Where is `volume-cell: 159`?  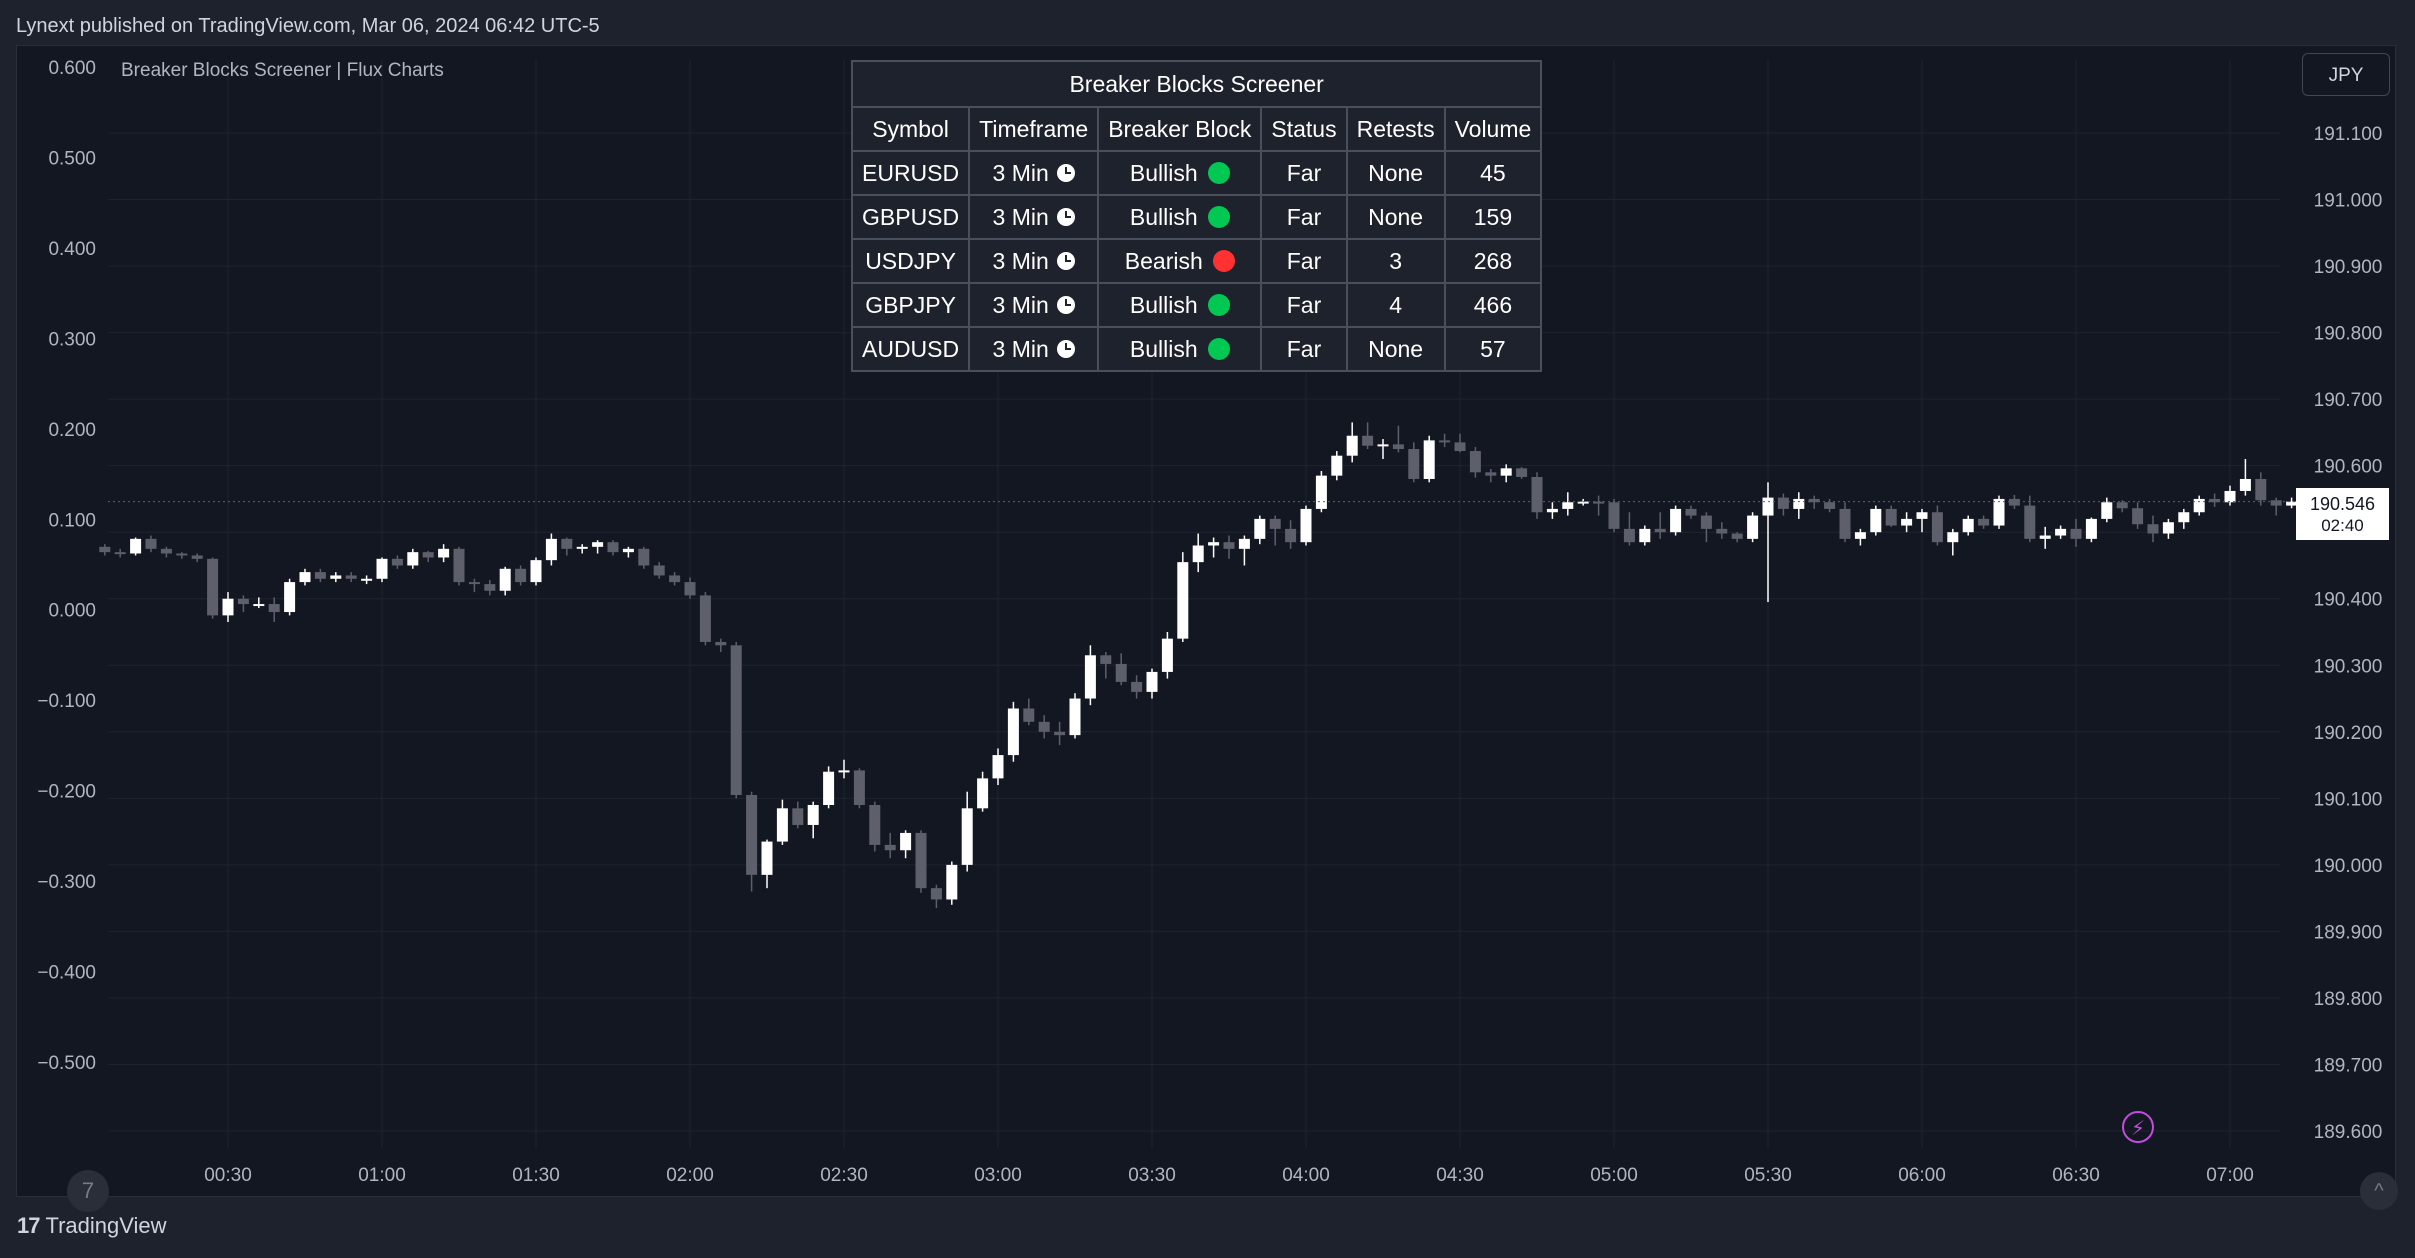 volume-cell: 159 is located at coordinates (1493, 217).